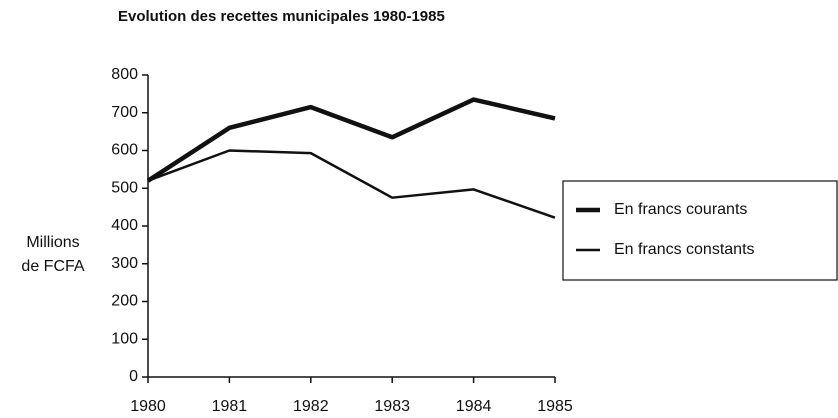 This screenshot has width=838, height=418. I want to click on y-axis-label: Millions, so click(52, 242).